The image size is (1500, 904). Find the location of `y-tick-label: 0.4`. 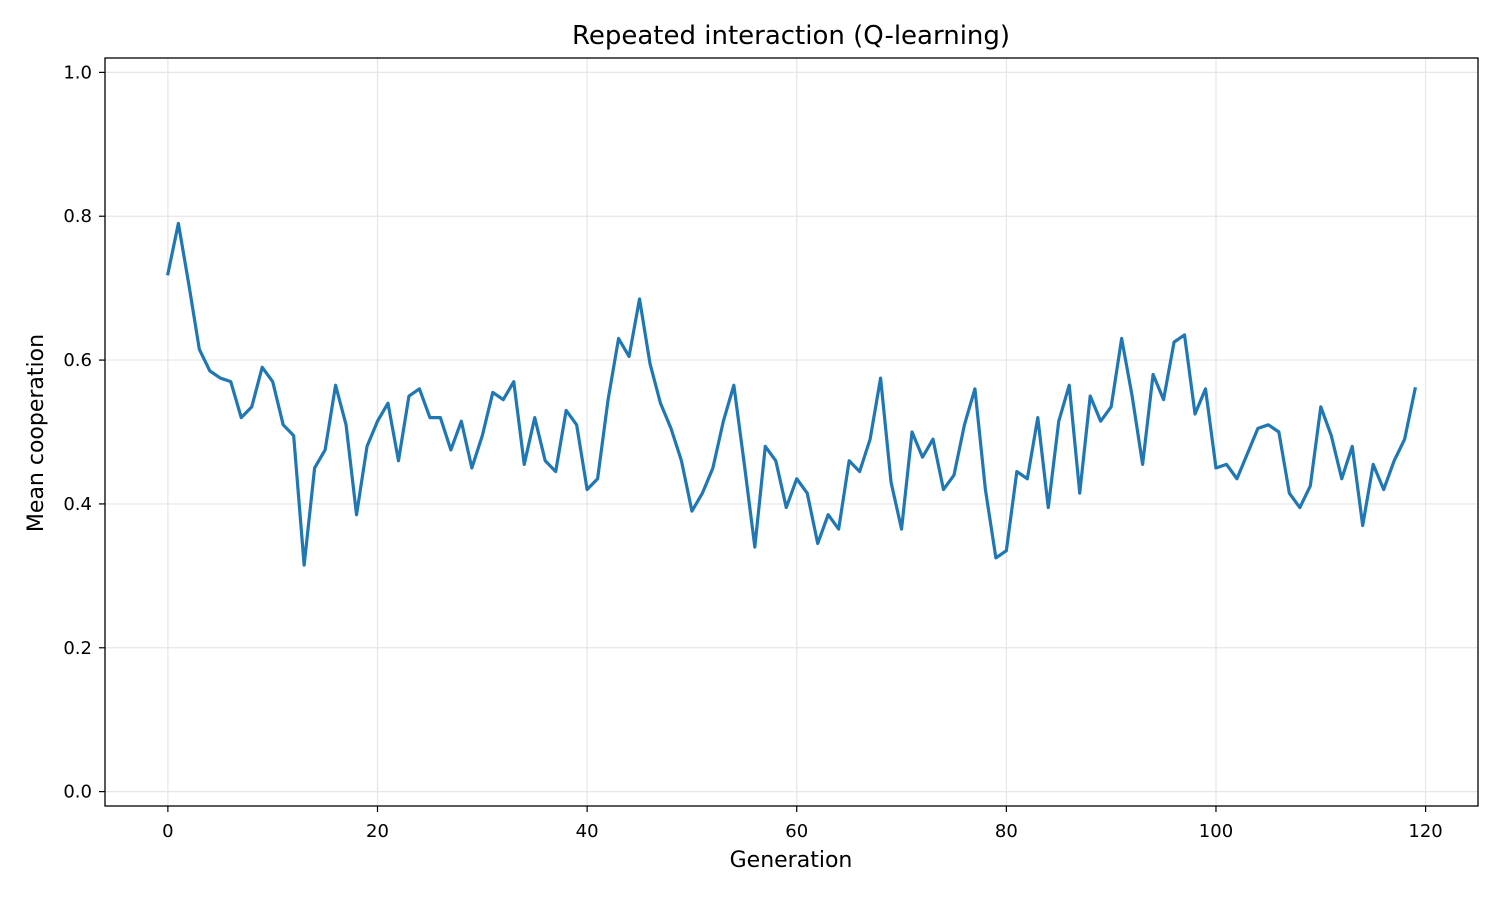

y-tick-label: 0.4 is located at coordinates (77, 504).